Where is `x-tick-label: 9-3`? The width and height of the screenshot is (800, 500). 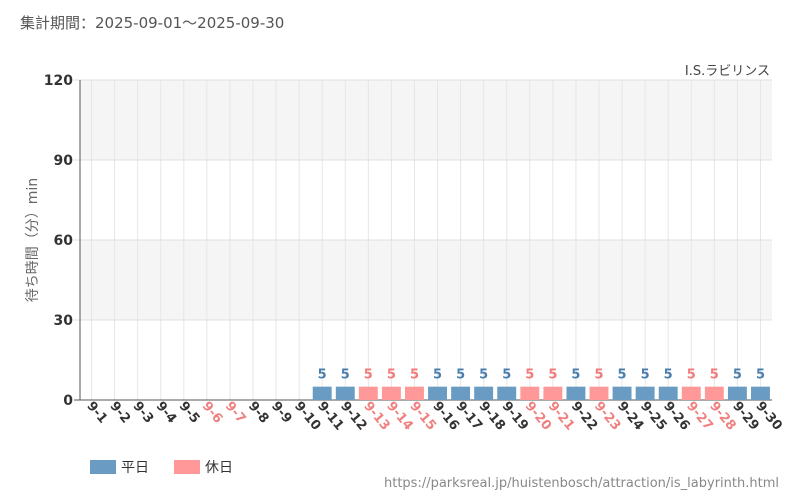
x-tick-label: 9-3 is located at coordinates (143, 413).